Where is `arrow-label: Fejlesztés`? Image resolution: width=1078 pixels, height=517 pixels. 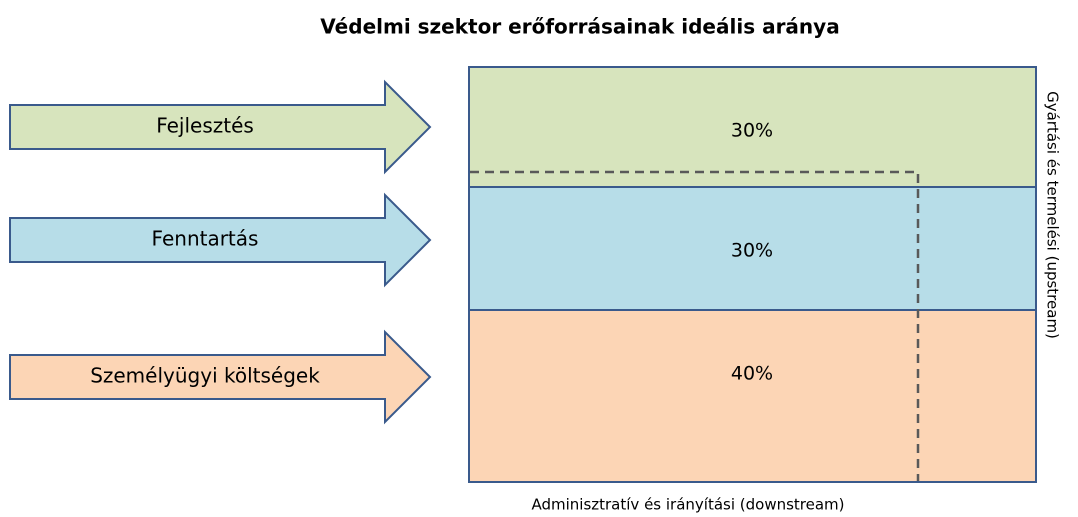
arrow-label: Fejlesztés is located at coordinates (205, 126).